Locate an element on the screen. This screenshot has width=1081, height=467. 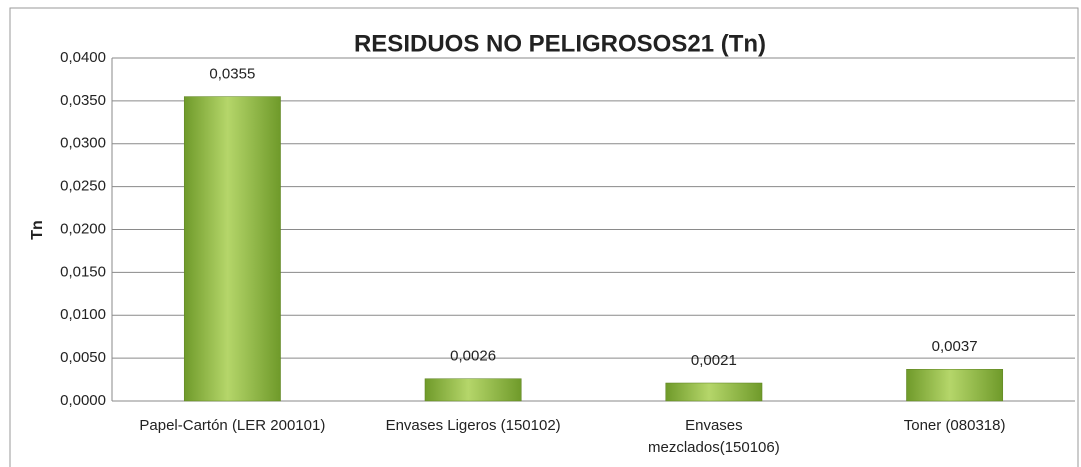
y-tick-label: 0,0050 is located at coordinates (83, 357).